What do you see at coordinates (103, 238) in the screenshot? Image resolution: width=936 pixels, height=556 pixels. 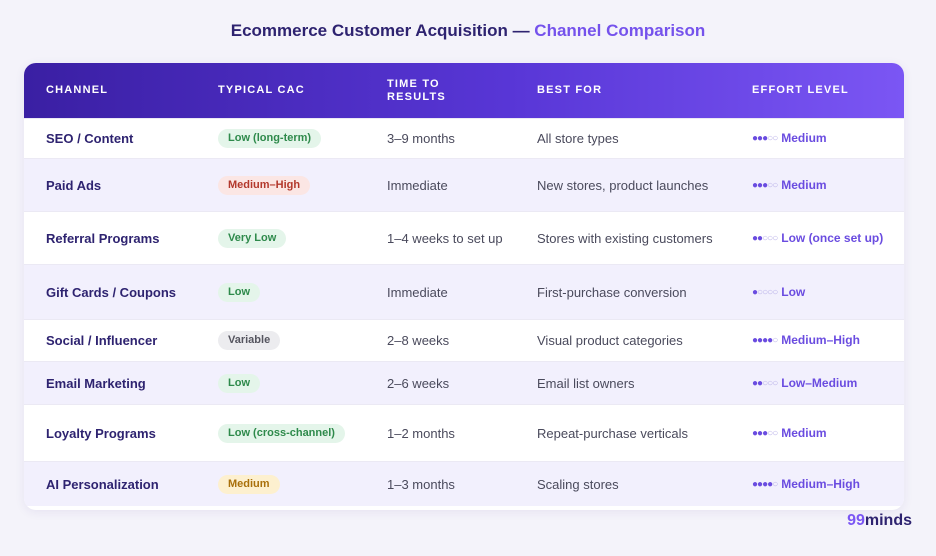 I see `channel-name: Referral Programs` at bounding box center [103, 238].